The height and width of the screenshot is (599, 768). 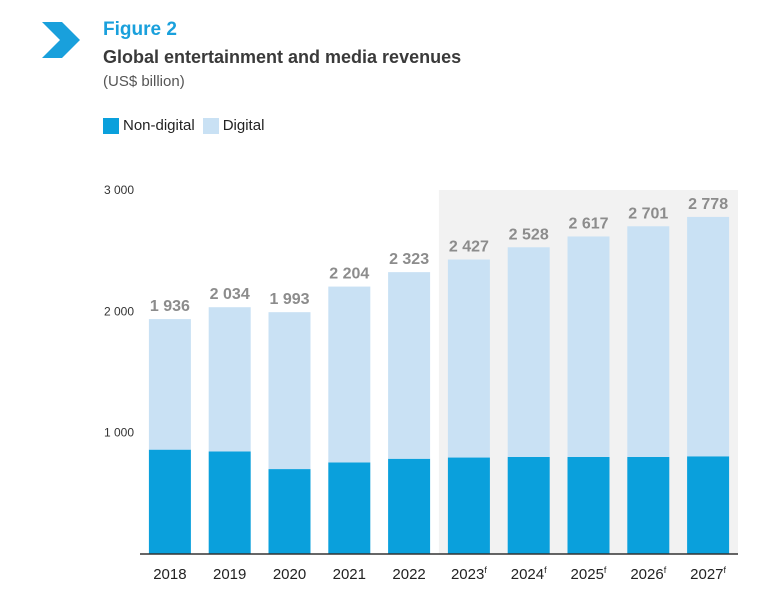 What do you see at coordinates (169, 574) in the screenshot?
I see `x-tick-label: 2018` at bounding box center [169, 574].